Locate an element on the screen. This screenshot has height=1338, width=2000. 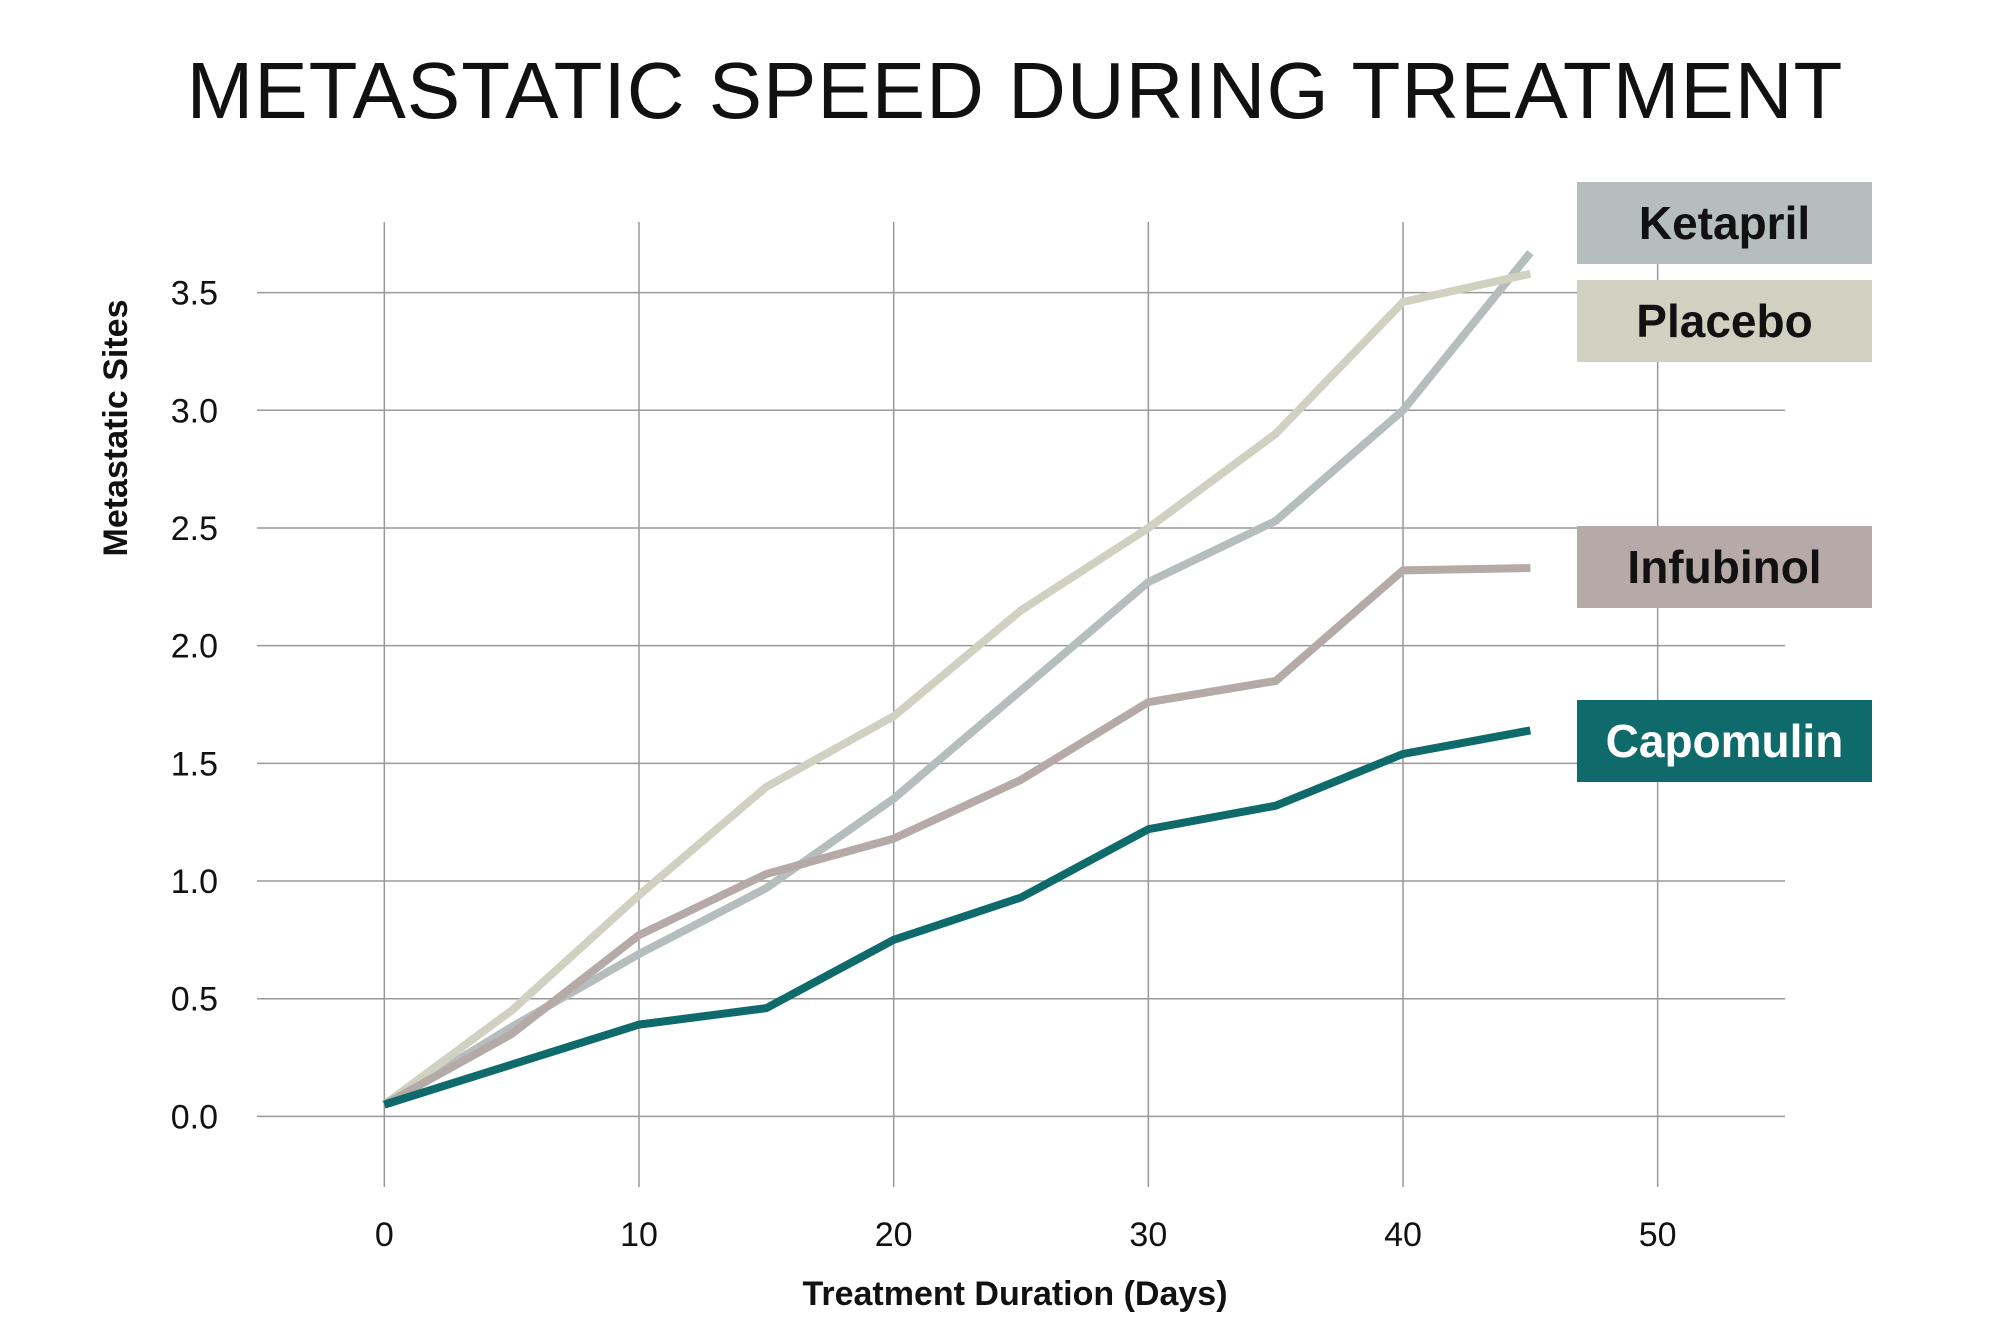
legend-swatch-placebo is located at coordinates (1724, 321).